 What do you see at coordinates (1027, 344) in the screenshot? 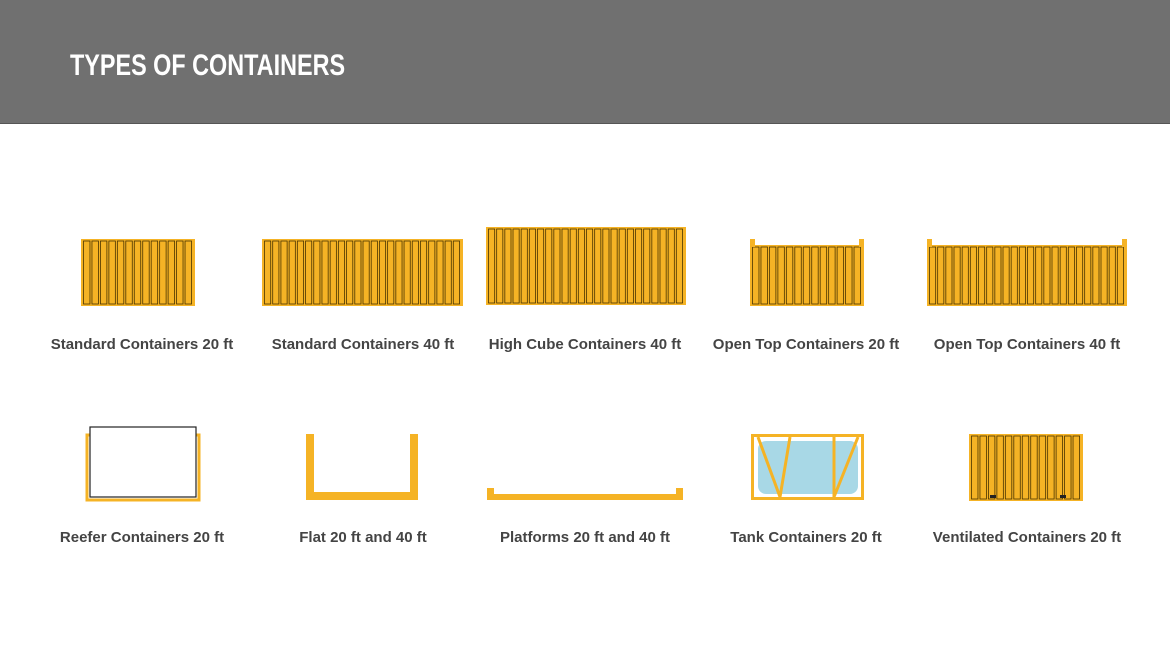
I see `container-label: Open Top Containers 40 ft` at bounding box center [1027, 344].